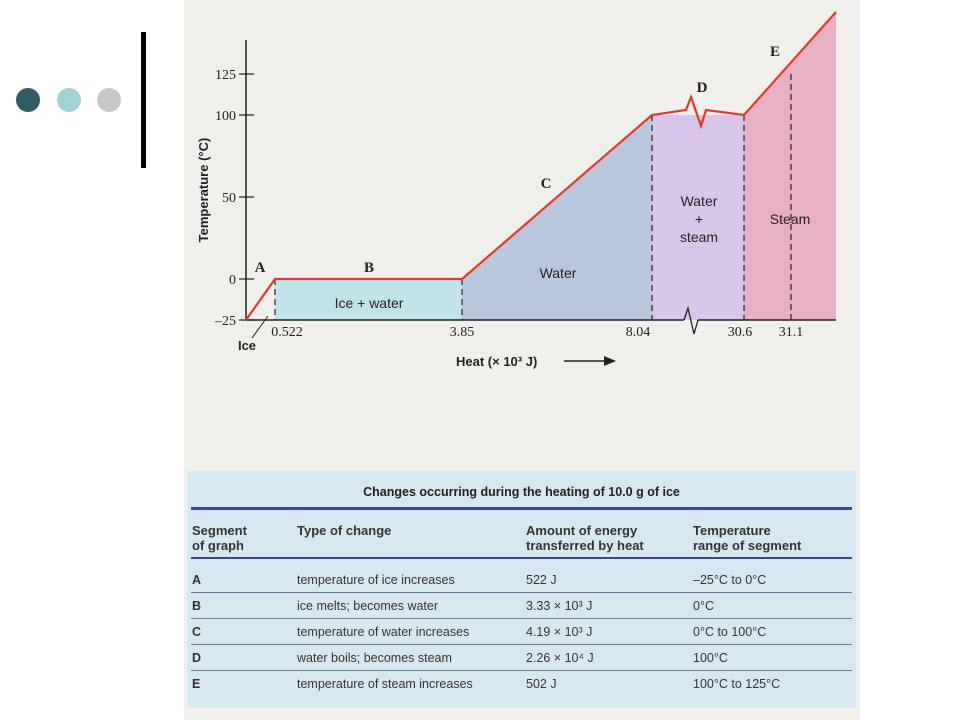  Describe the element at coordinates (559, 632) in the screenshot. I see `cell-energy: 4.19 × 10³ J` at that location.